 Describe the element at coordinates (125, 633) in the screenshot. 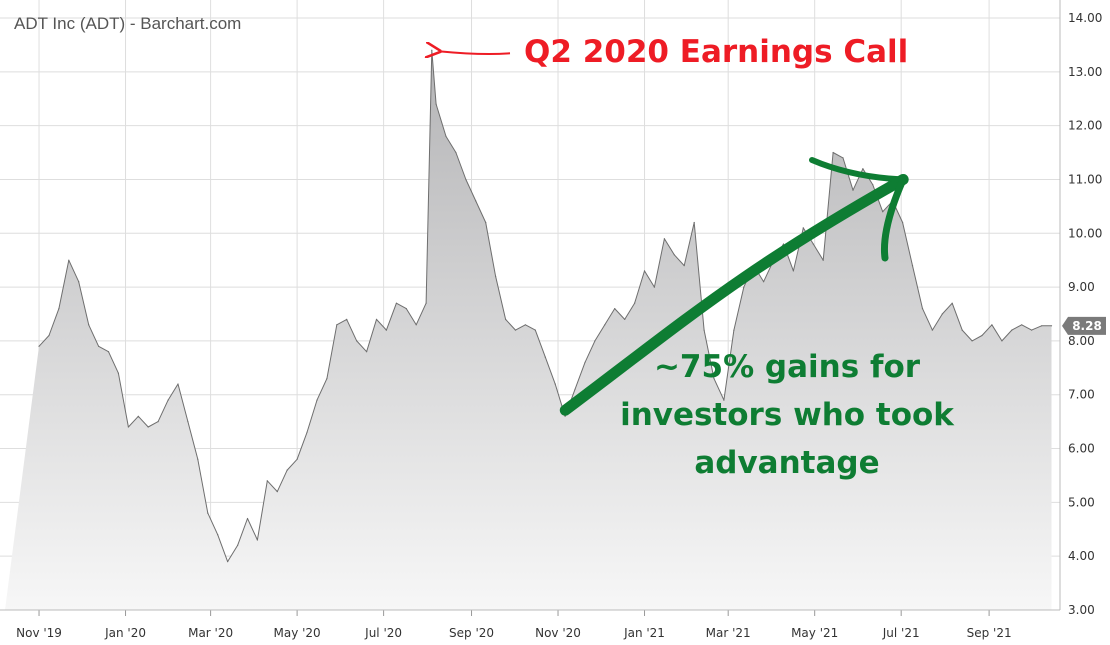

I see `x-tick-label: Jan '20` at that location.